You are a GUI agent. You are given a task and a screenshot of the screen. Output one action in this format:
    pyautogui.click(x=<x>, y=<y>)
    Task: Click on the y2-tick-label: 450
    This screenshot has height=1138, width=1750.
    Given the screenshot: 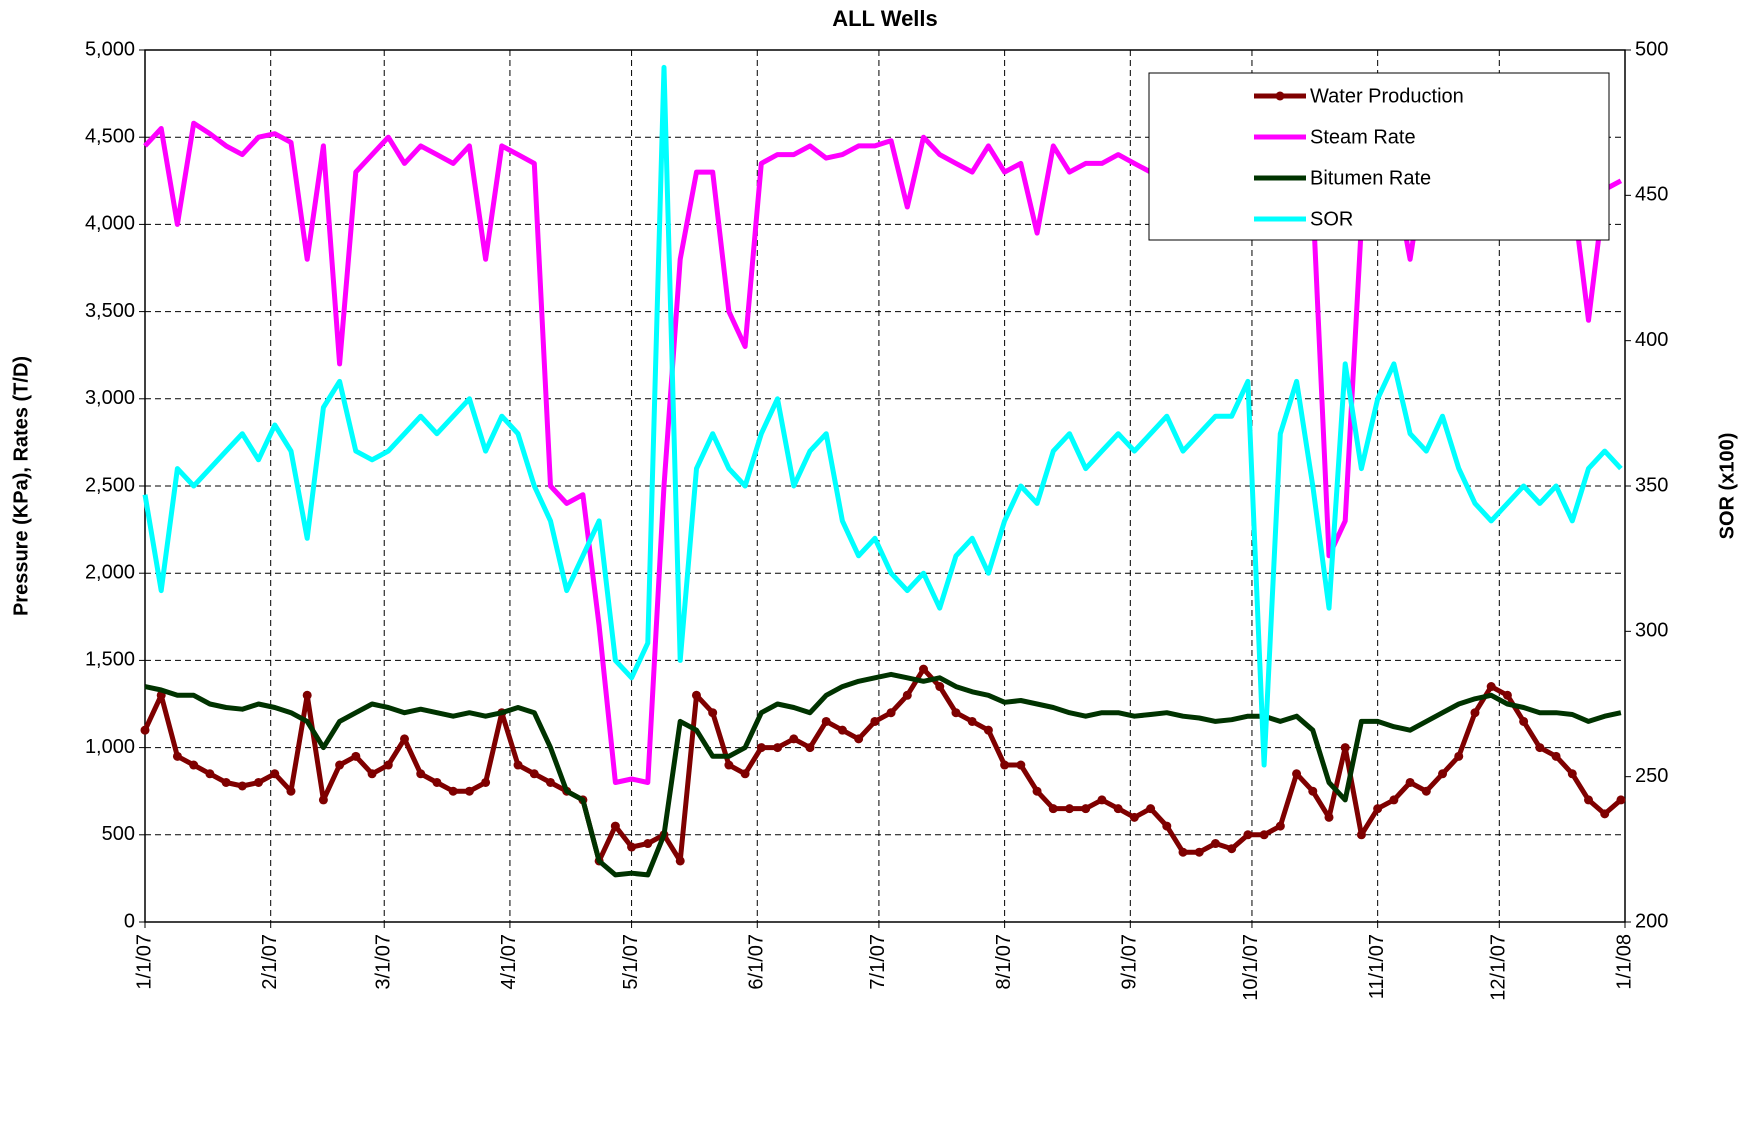 What is the action you would take?
    pyautogui.click(x=1651, y=195)
    